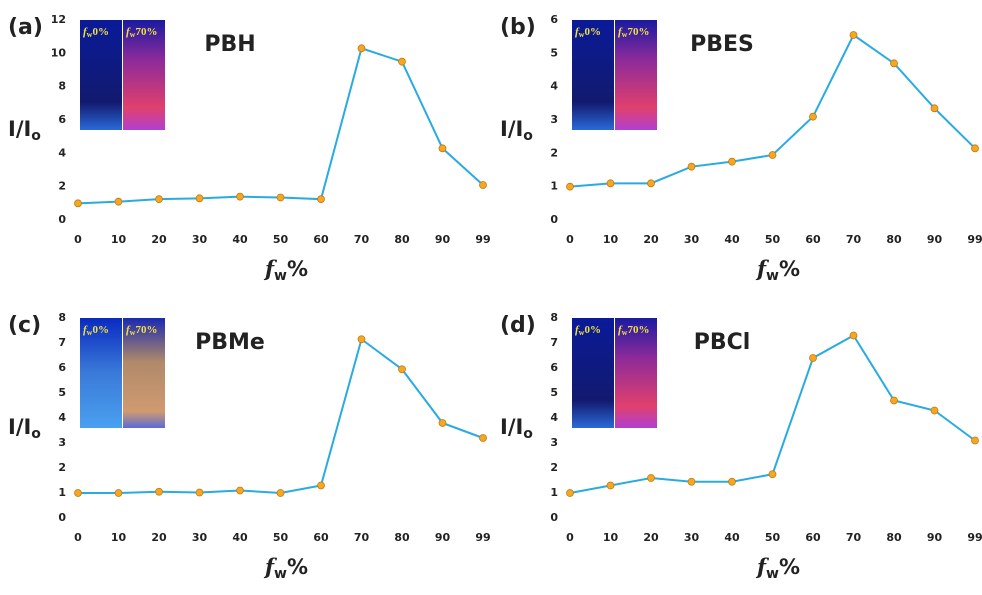  What do you see at coordinates (62, 492) in the screenshot?
I see `y-tick-label: 1` at bounding box center [62, 492].